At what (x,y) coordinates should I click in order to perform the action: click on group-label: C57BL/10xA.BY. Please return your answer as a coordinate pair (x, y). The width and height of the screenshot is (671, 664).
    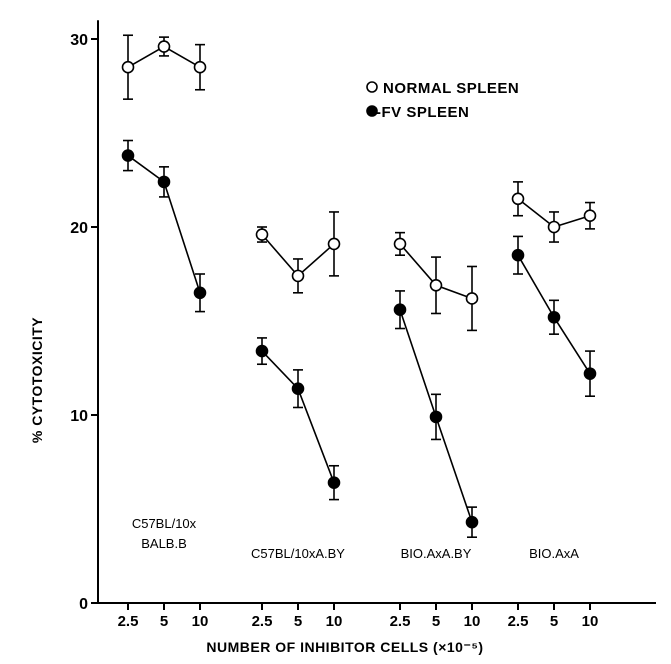
    Looking at the image, I should click on (298, 553).